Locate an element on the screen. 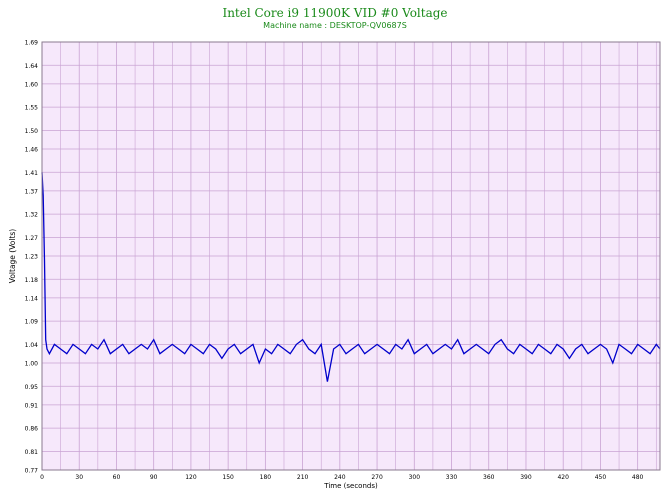 The height and width of the screenshot is (502, 670). y-tick-label: 1.04 is located at coordinates (32, 345).